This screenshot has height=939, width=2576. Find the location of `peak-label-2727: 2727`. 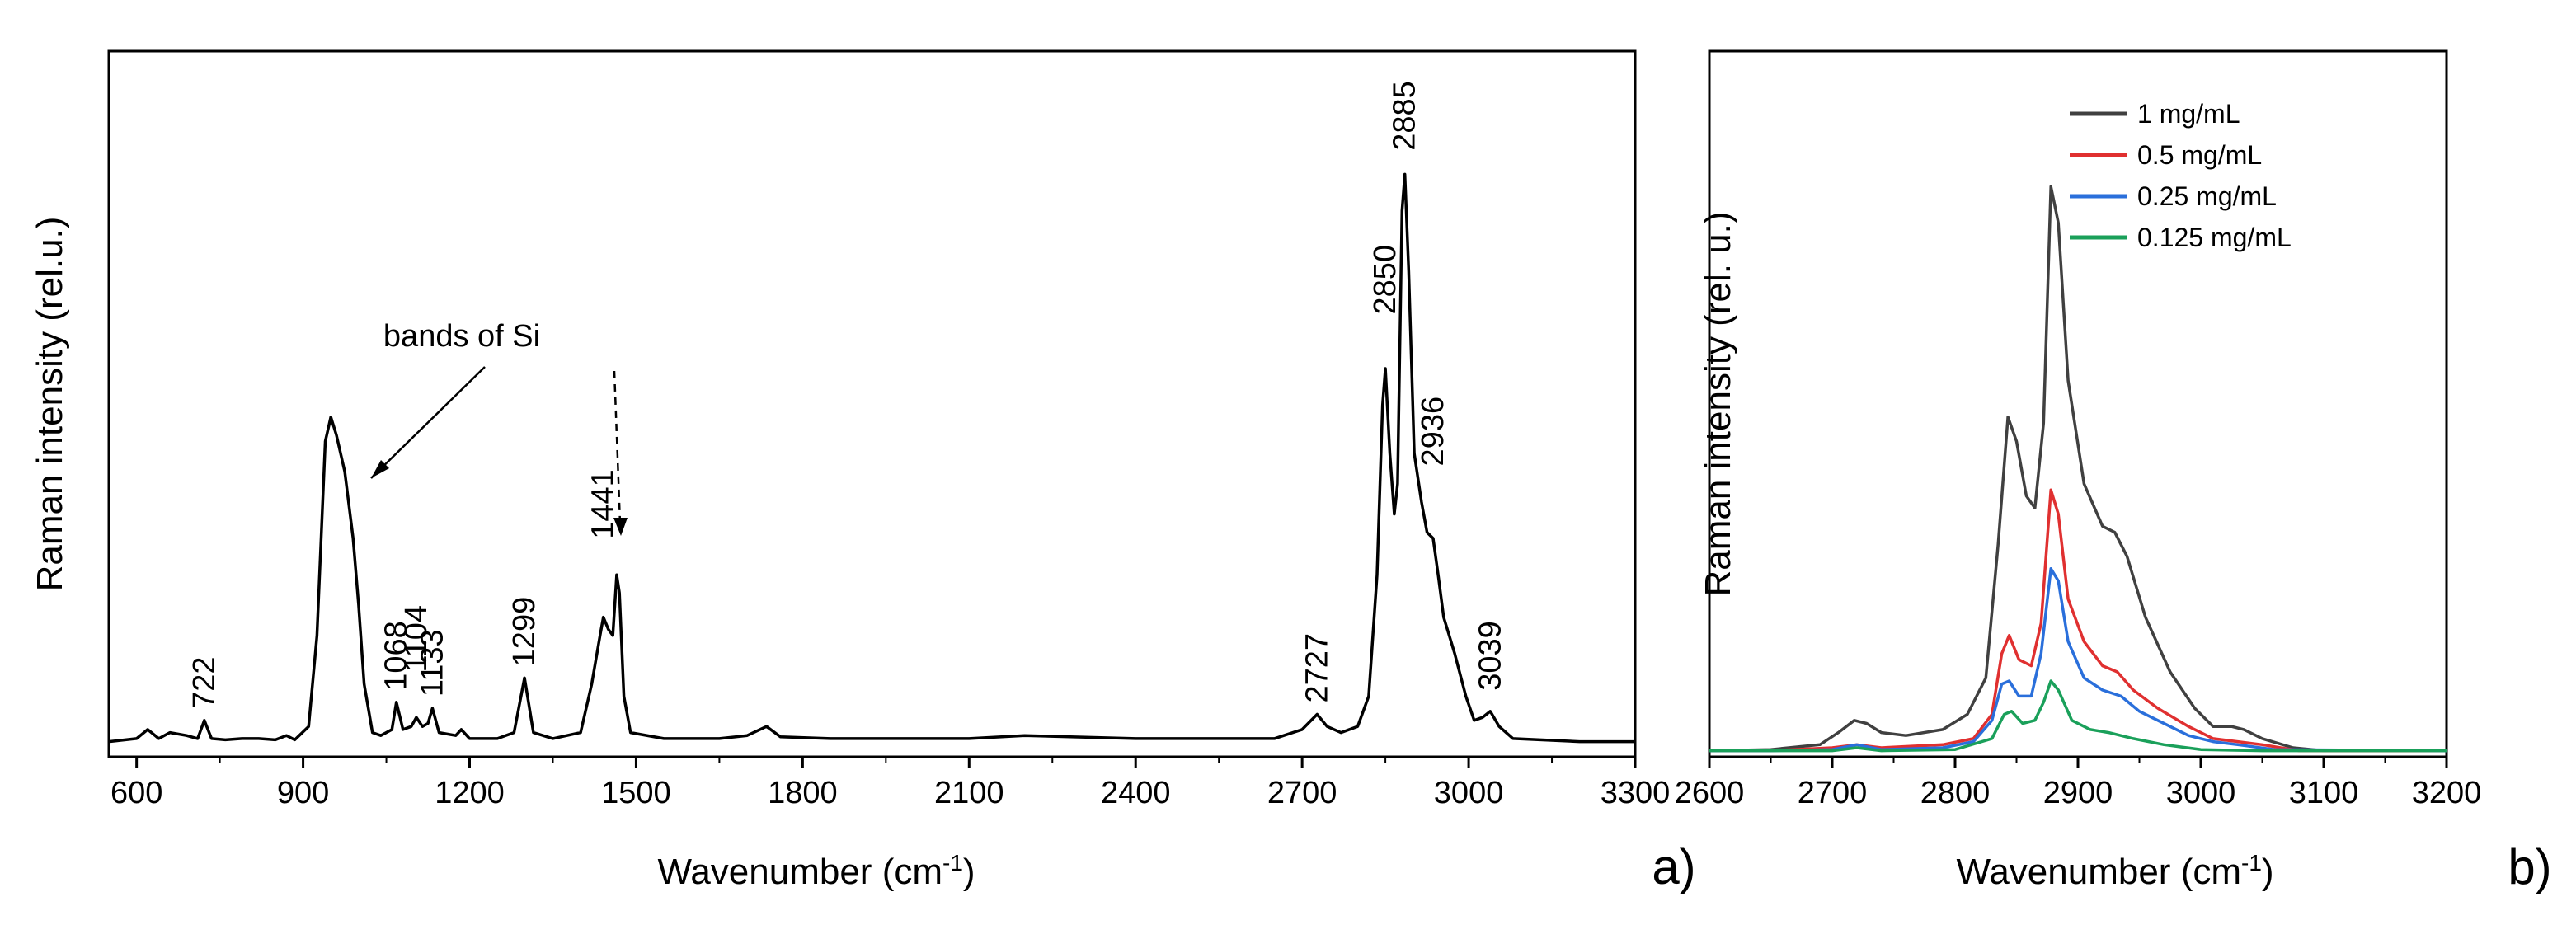

peak-label-2727: 2727 is located at coordinates (1317, 668).